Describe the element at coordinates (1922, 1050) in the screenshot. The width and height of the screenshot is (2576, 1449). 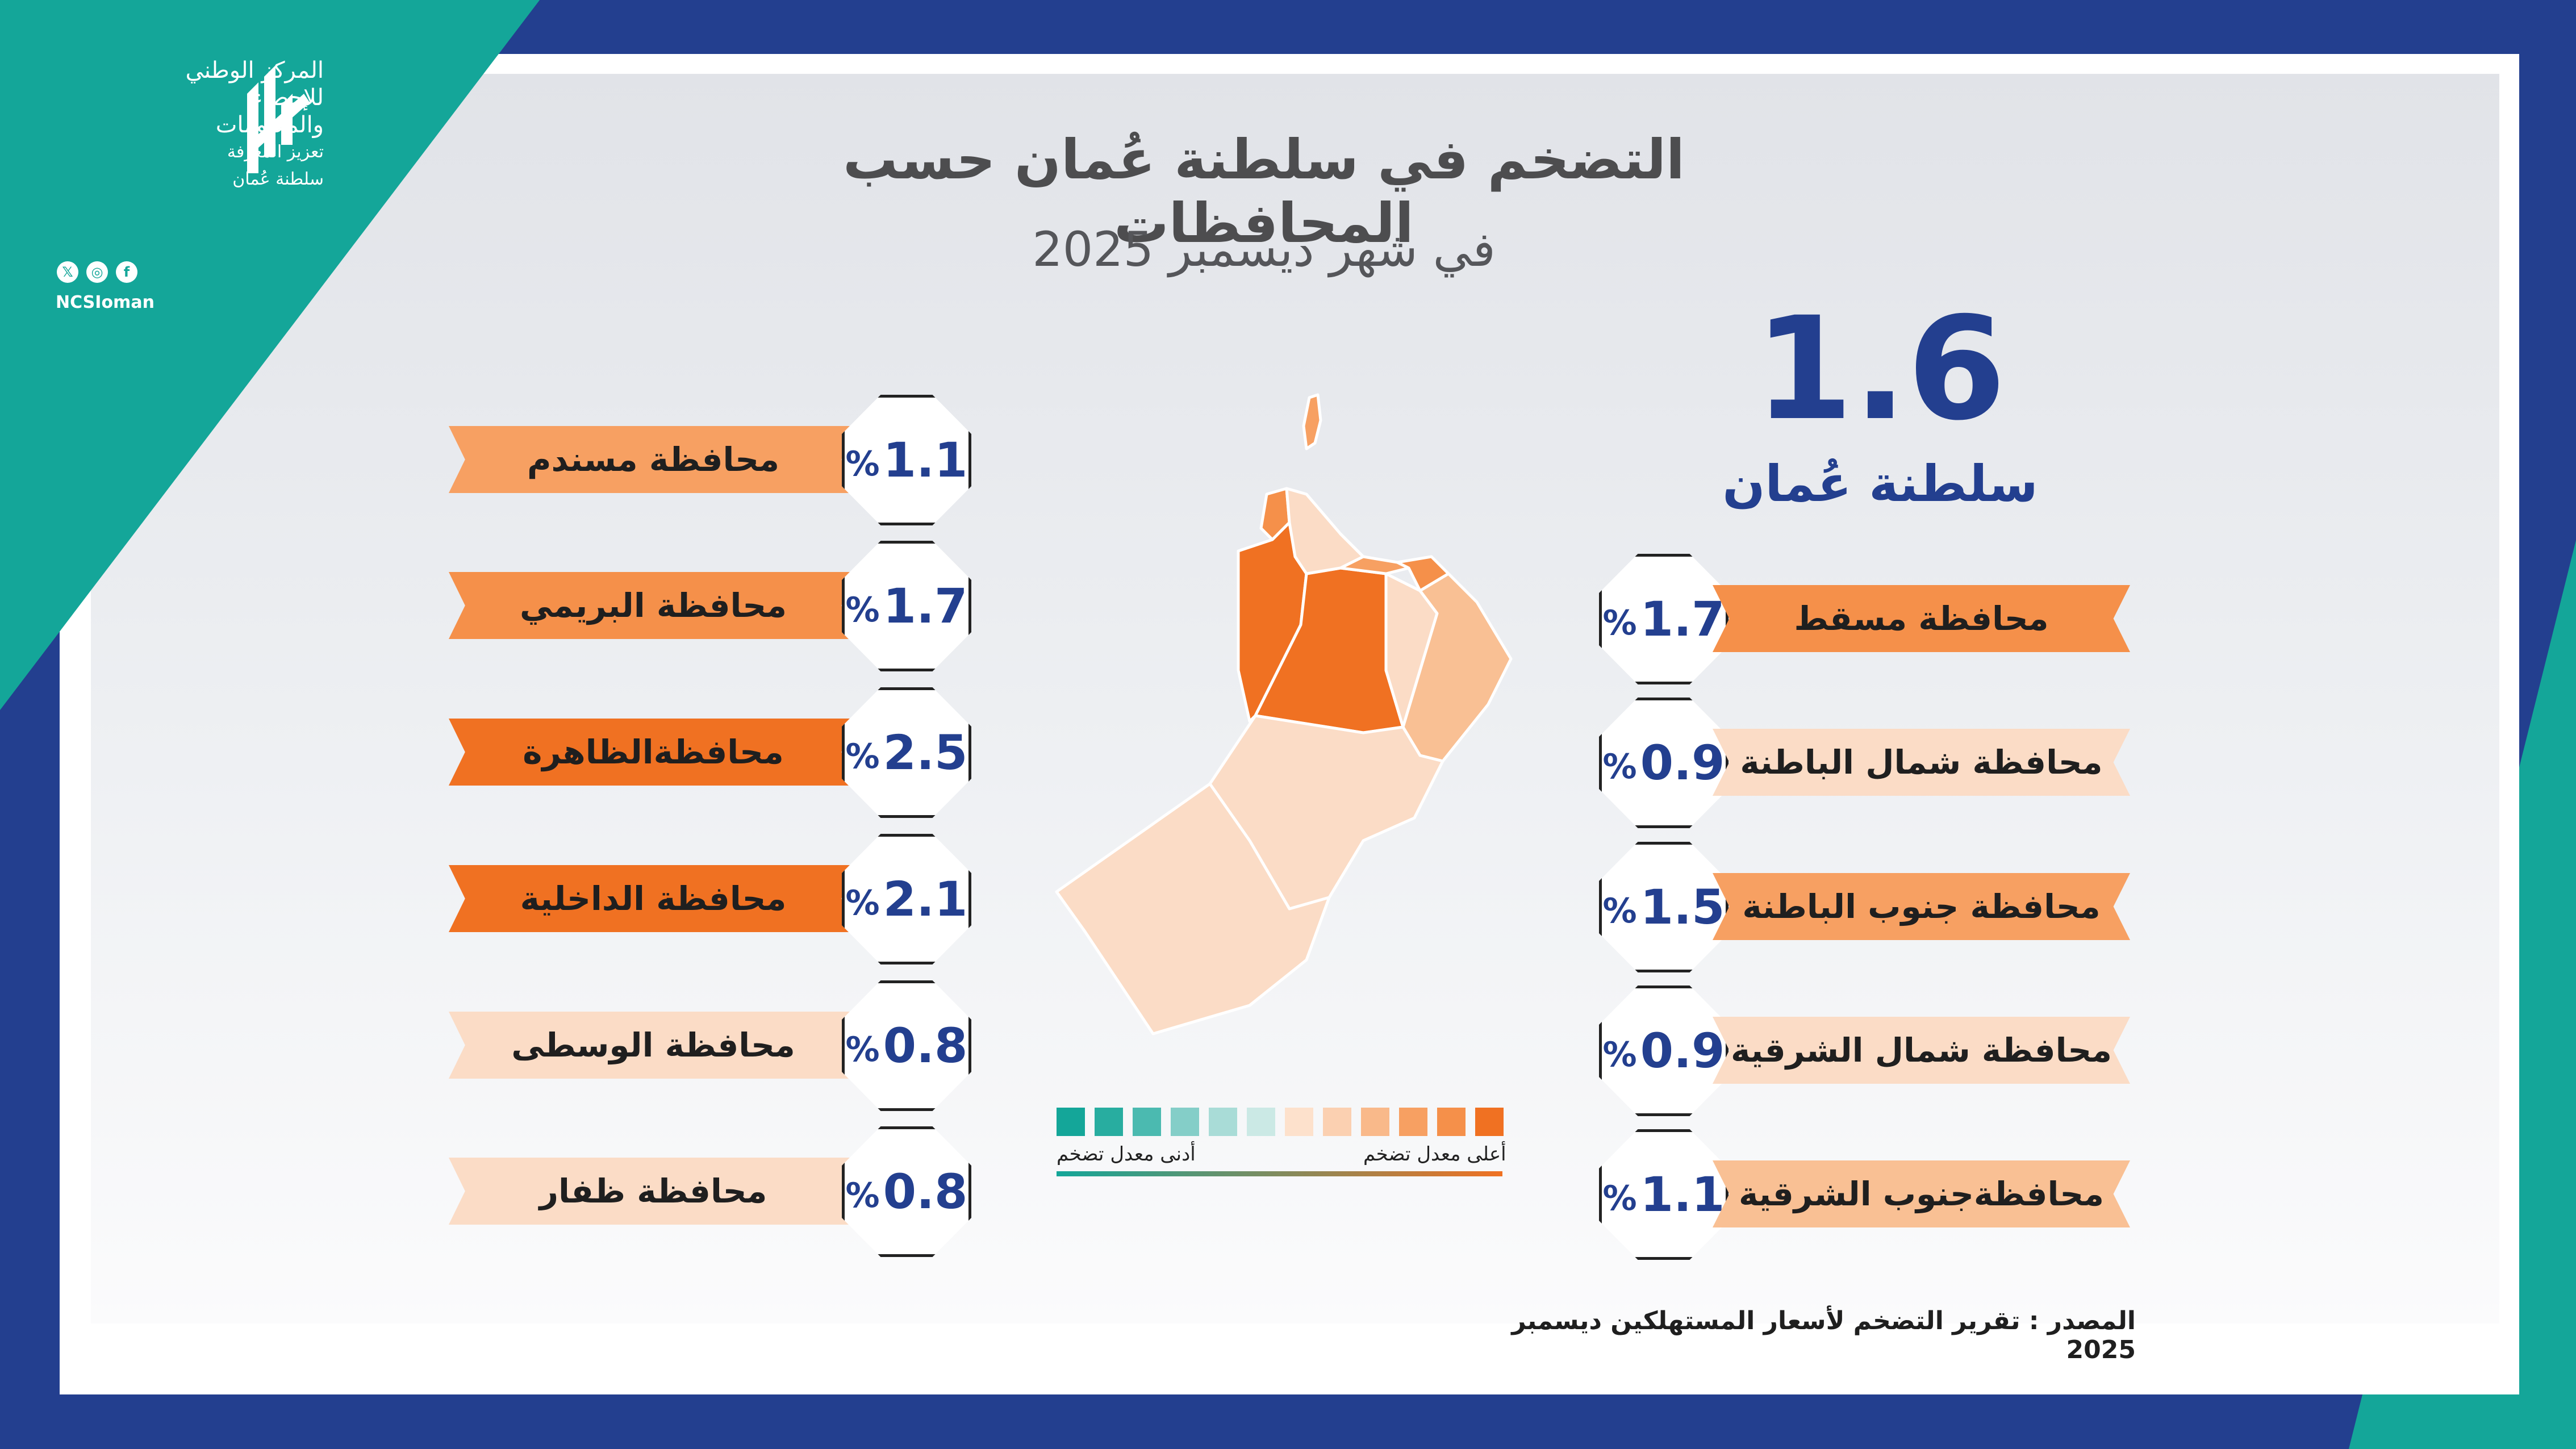
I see `governorate-name: محافظة شمال الشرقية` at that location.